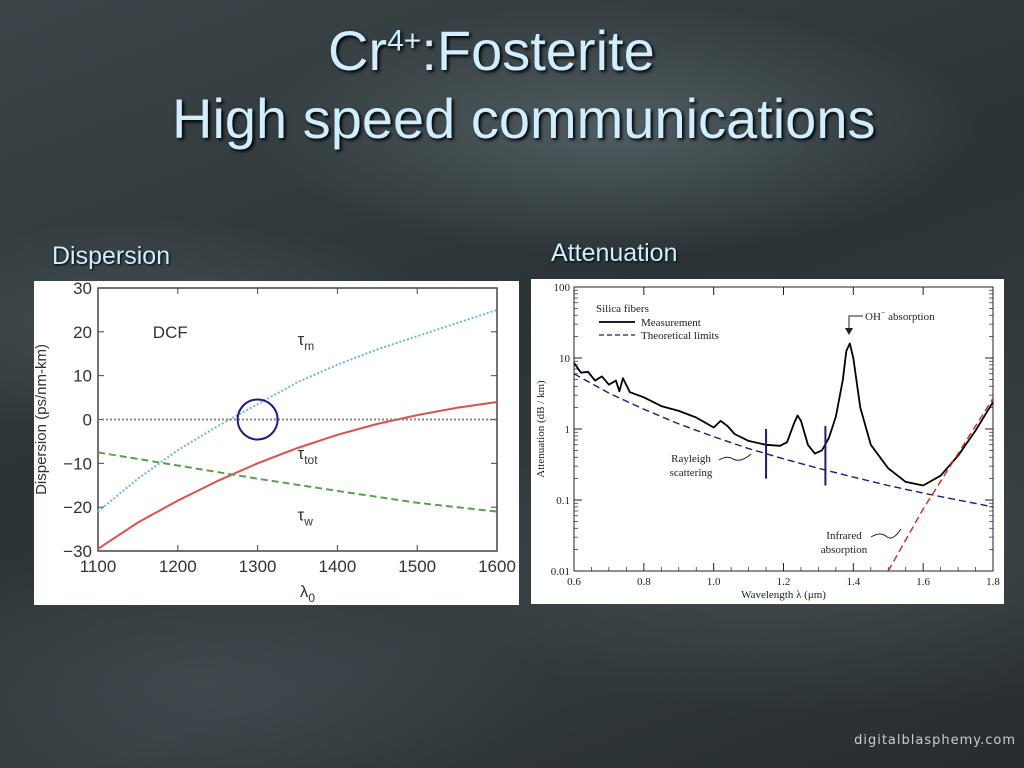  What do you see at coordinates (98, 566) in the screenshot?
I see `x-tick-label: 1100` at bounding box center [98, 566].